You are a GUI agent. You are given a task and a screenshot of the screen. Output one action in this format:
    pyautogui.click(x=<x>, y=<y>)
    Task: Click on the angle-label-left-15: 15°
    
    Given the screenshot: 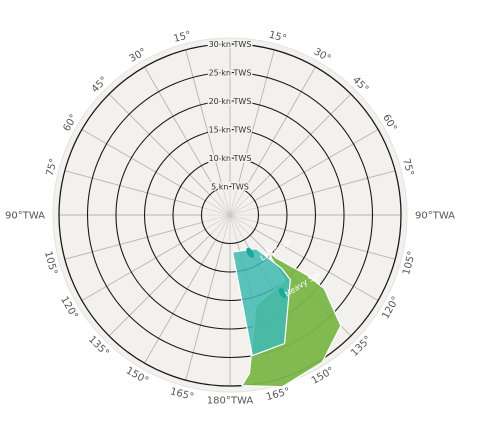 What is the action you would take?
    pyautogui.click(x=182, y=37)
    